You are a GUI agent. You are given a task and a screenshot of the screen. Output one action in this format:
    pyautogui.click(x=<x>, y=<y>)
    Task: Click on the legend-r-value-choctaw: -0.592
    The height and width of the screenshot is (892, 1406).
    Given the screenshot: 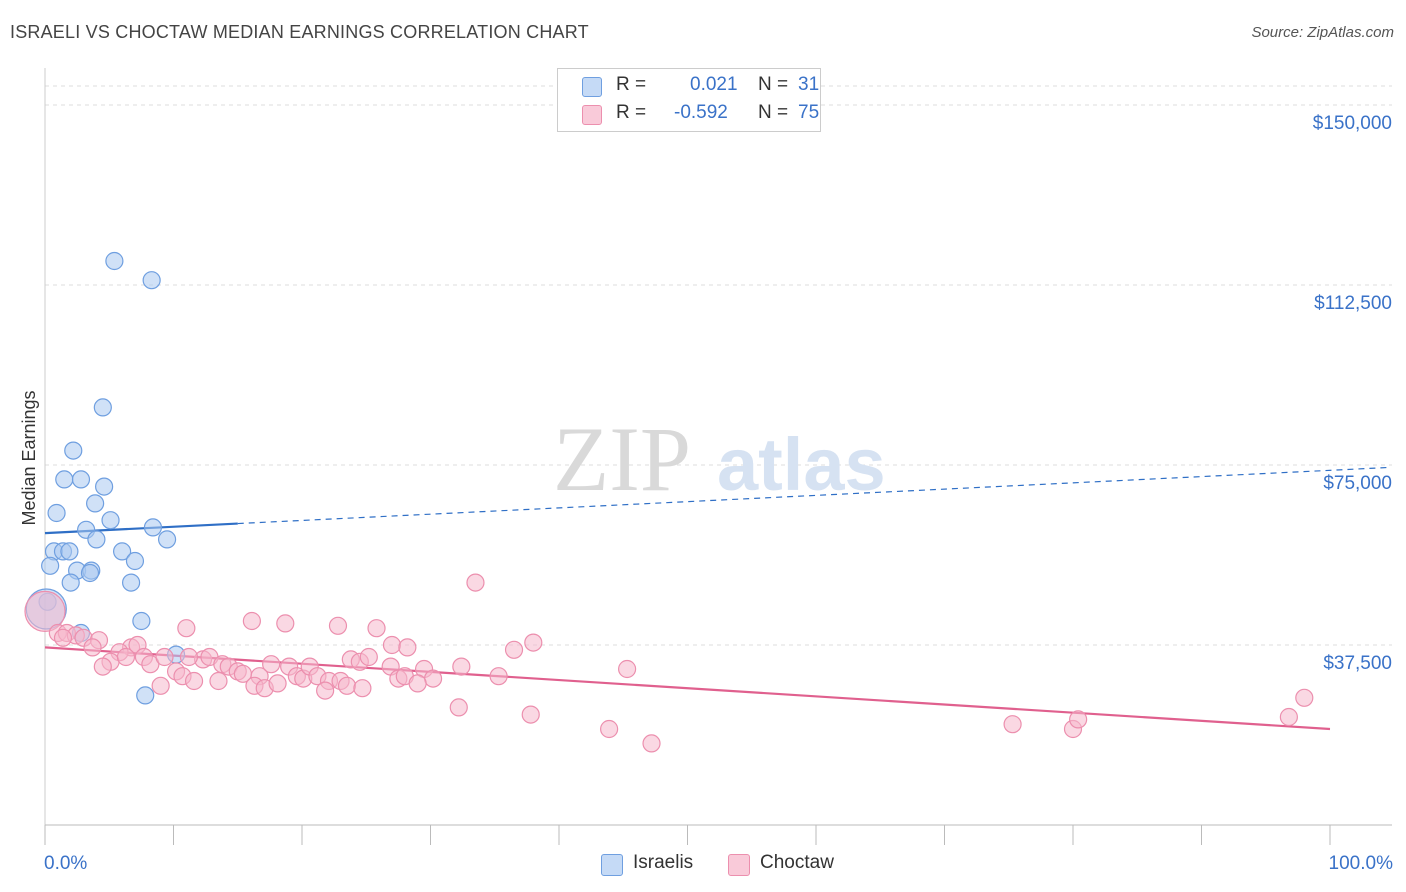 What is the action you would take?
    pyautogui.click(x=701, y=112)
    